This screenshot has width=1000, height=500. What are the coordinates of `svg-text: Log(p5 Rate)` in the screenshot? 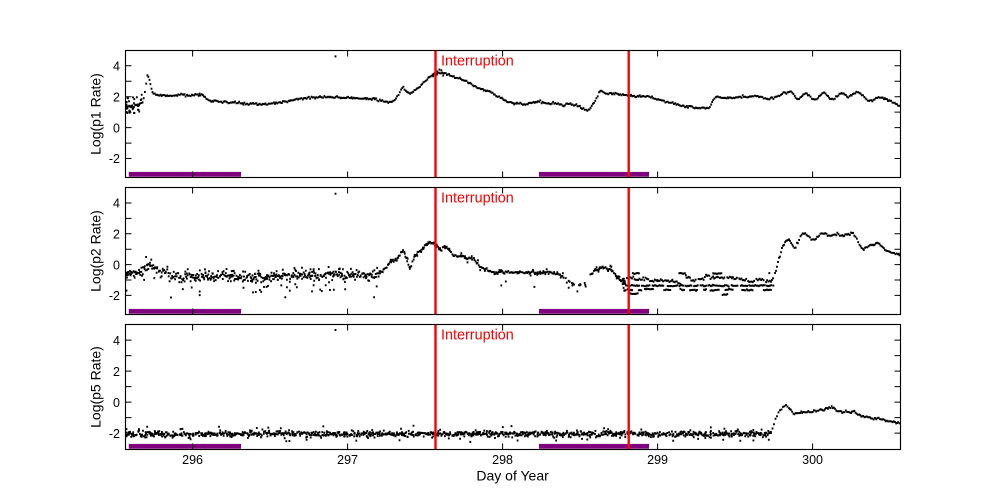 It's located at (96, 387).